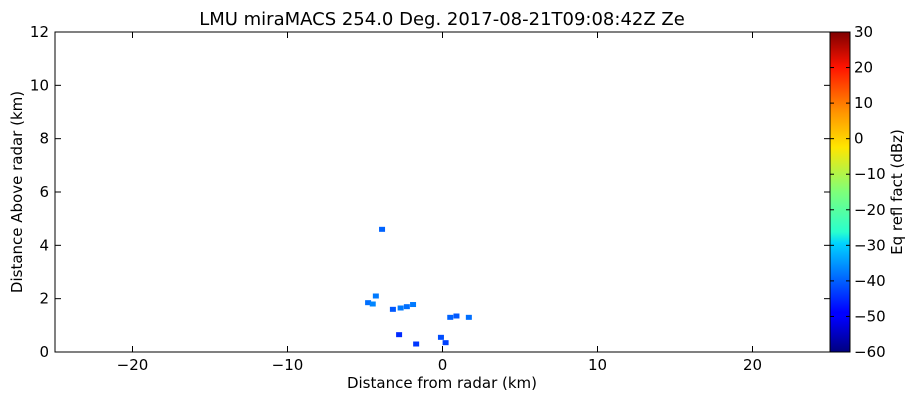 This screenshot has width=919, height=400. What do you see at coordinates (39, 85) in the screenshot?
I see `y-tick-label: 10` at bounding box center [39, 85].